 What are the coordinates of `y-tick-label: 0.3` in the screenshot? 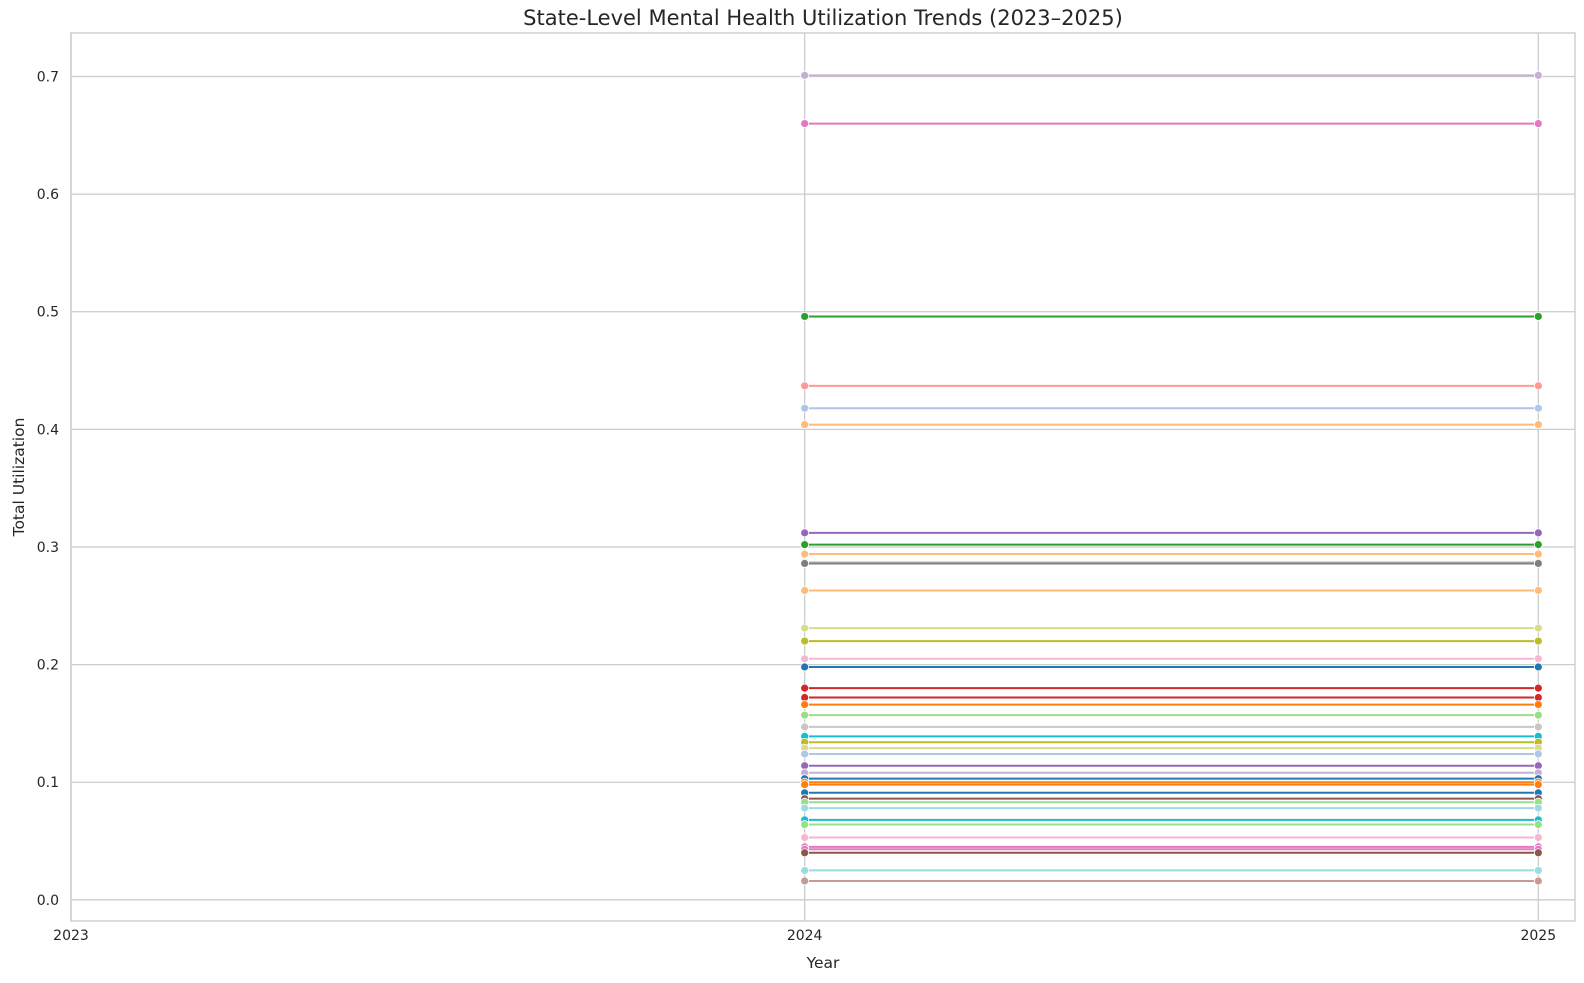 It's located at (48, 548).